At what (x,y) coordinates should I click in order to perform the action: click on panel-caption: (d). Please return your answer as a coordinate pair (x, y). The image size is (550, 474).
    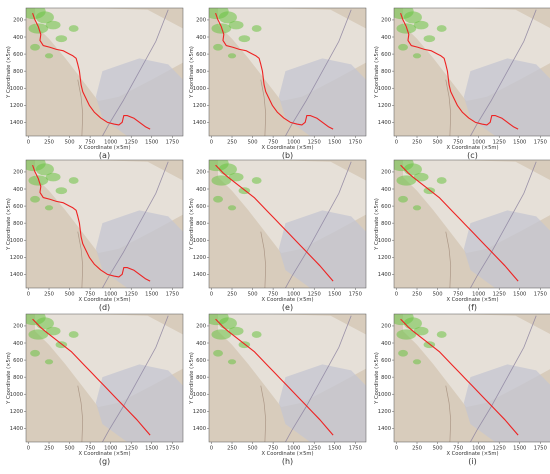
    Looking at the image, I should click on (104, 307).